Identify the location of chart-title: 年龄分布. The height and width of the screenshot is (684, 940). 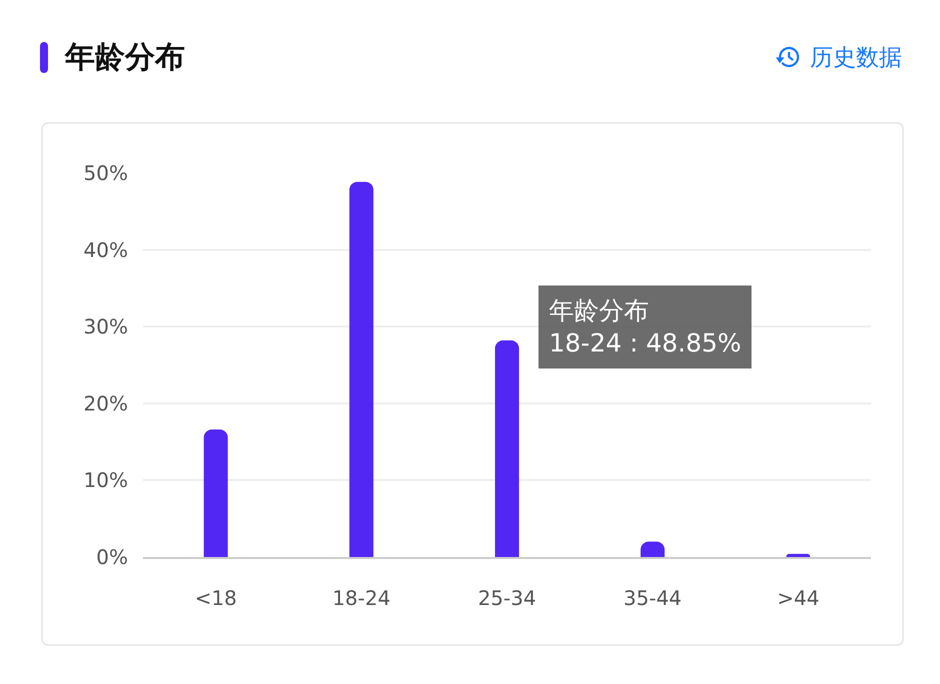
(124, 57).